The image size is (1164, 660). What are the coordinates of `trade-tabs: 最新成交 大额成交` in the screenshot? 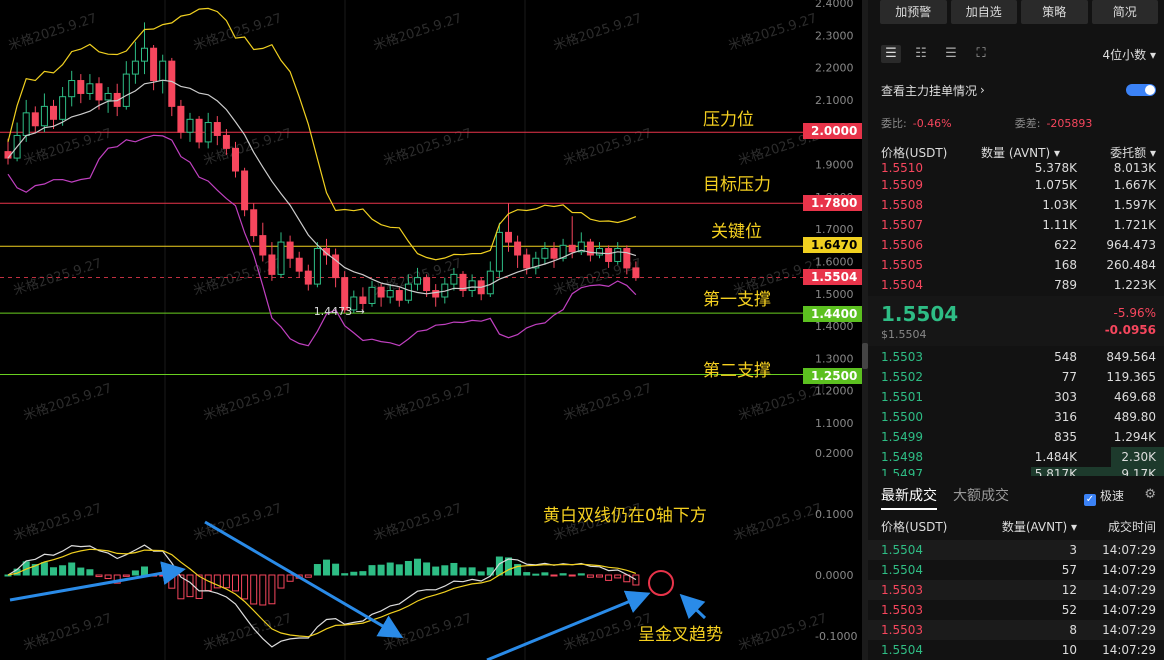 It's located at (945, 495).